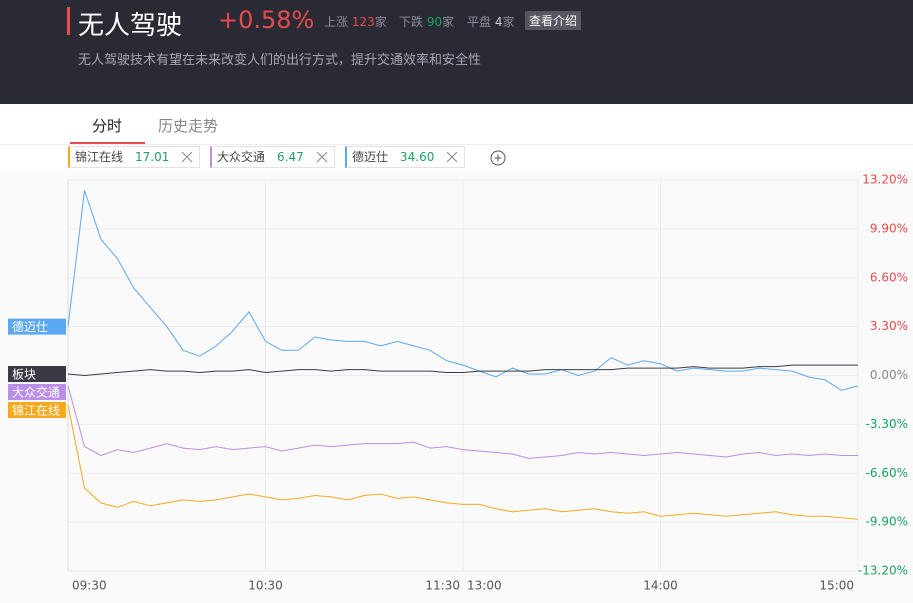 This screenshot has width=913, height=603. I want to click on x-tick-label: 13:00, so click(484, 586).